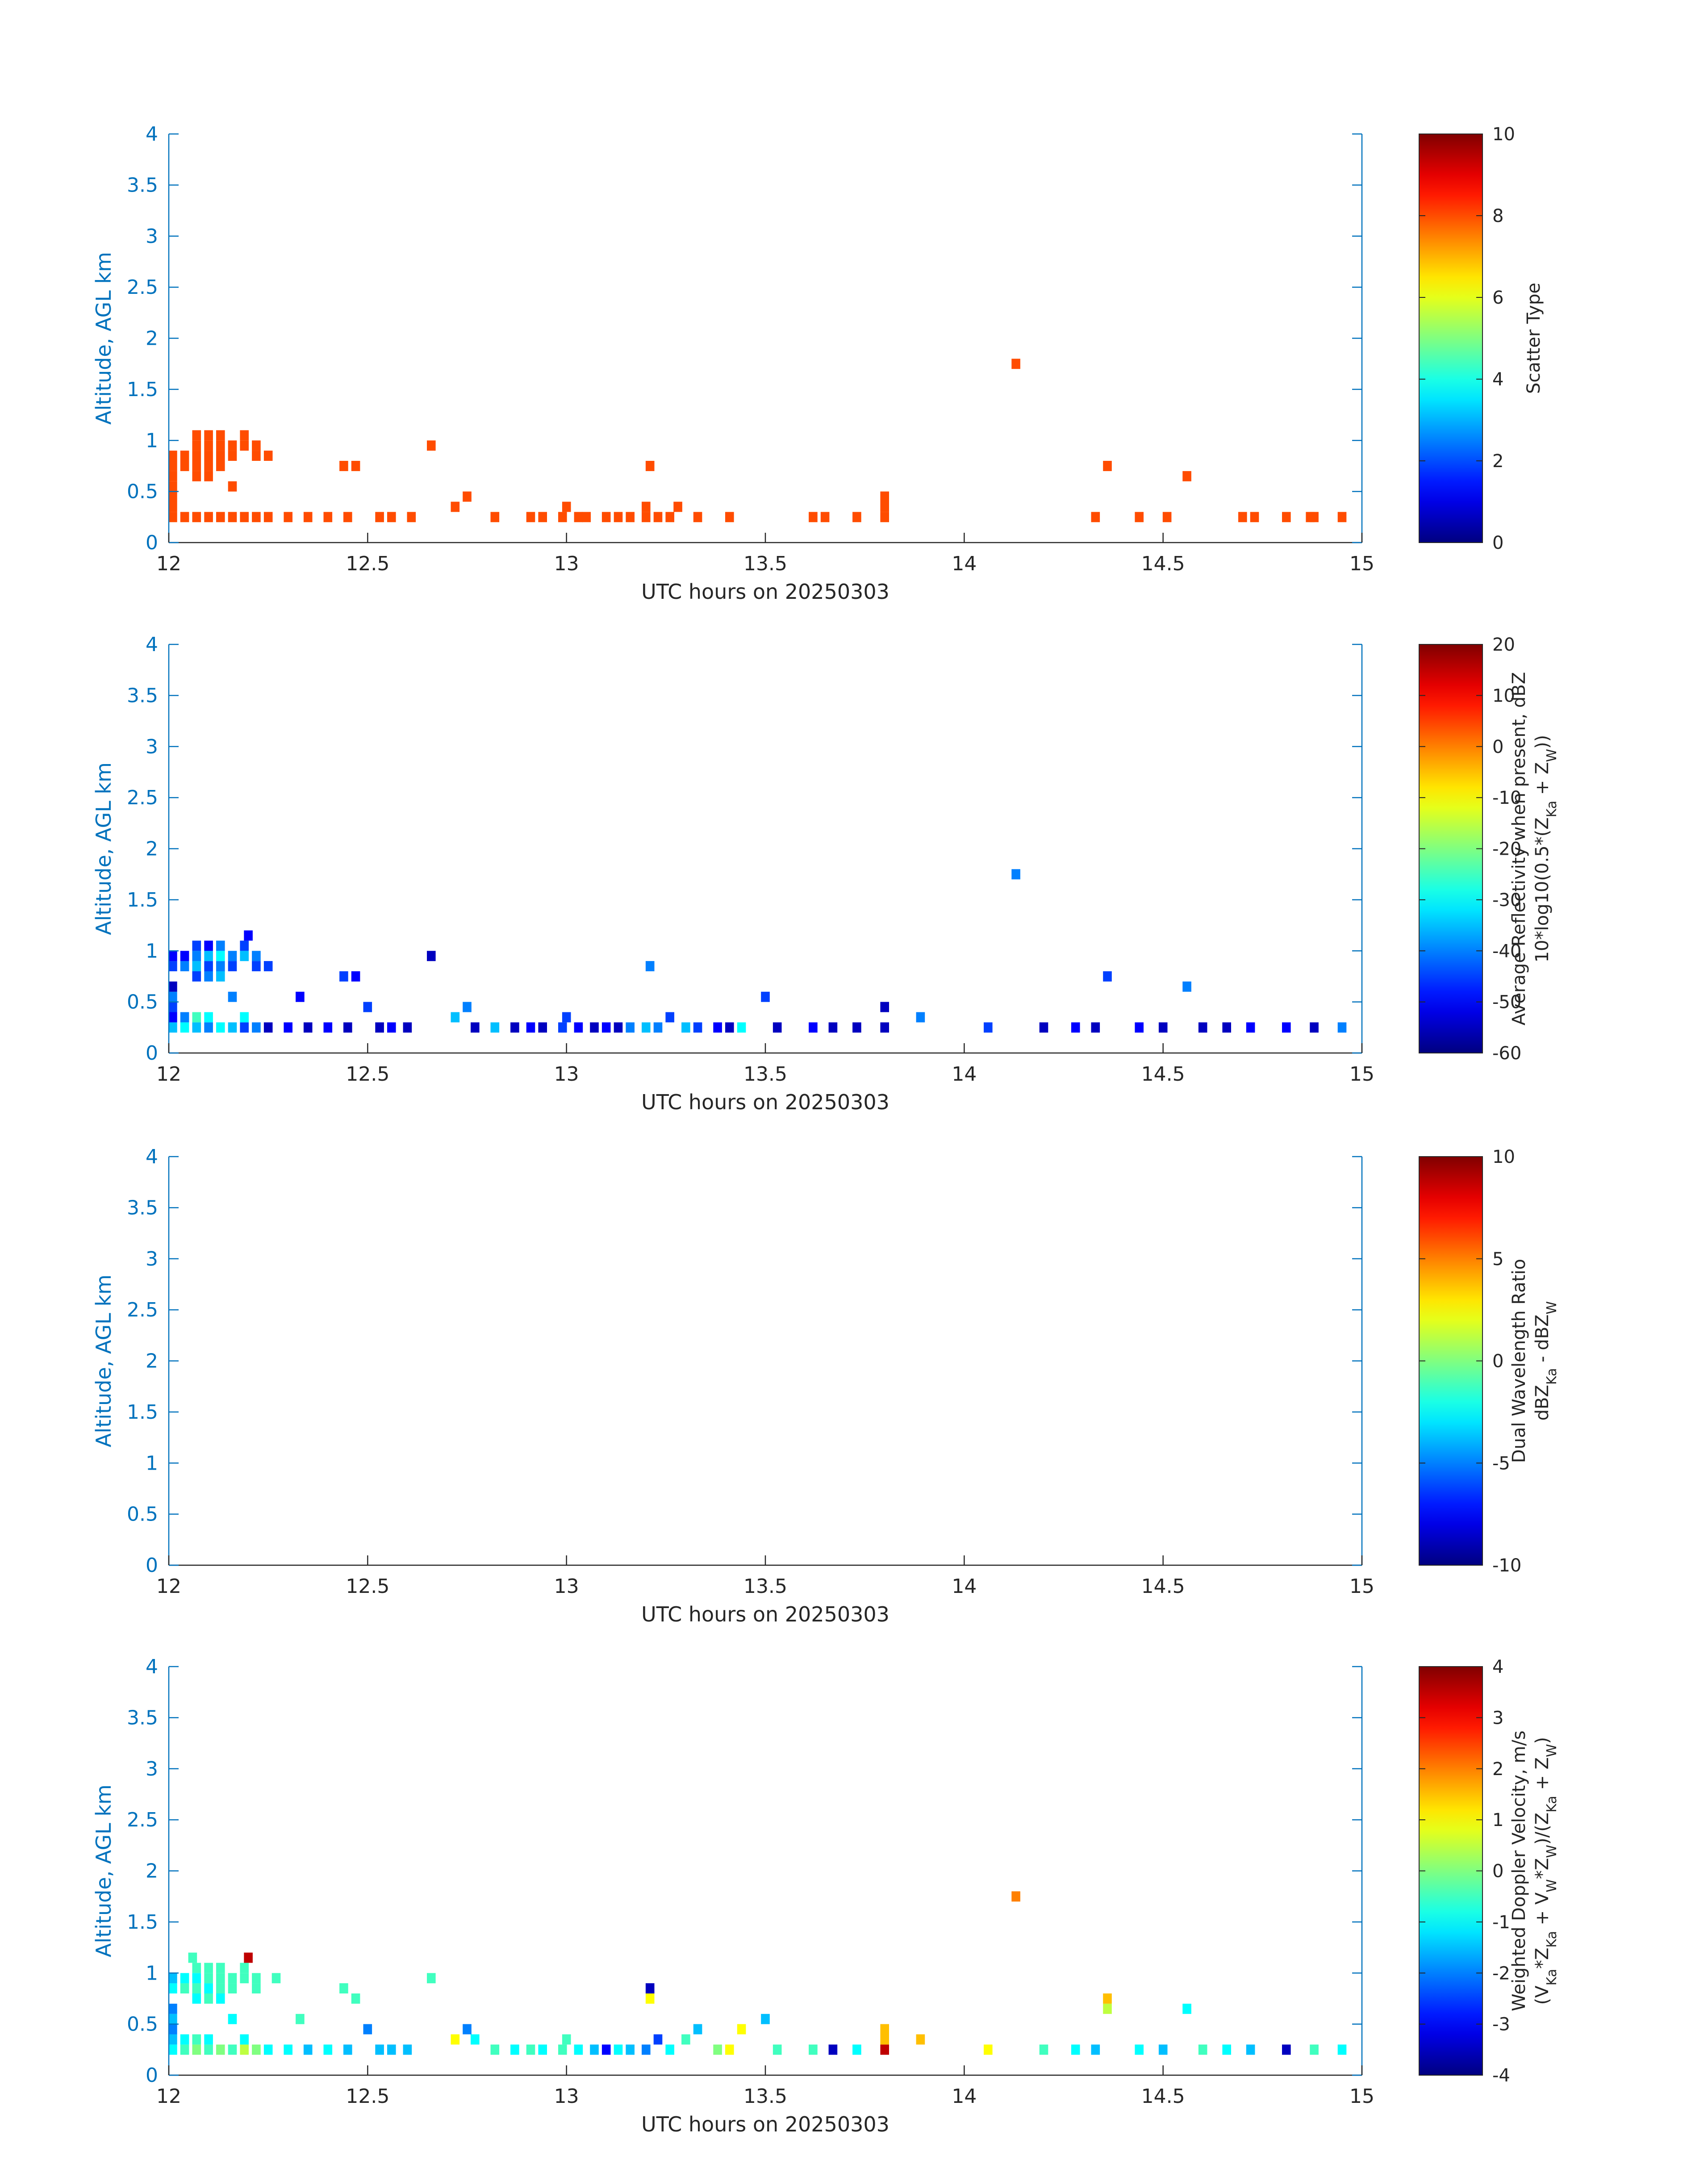  I want to click on colorbar-tick-label: -50, so click(1506, 1002).